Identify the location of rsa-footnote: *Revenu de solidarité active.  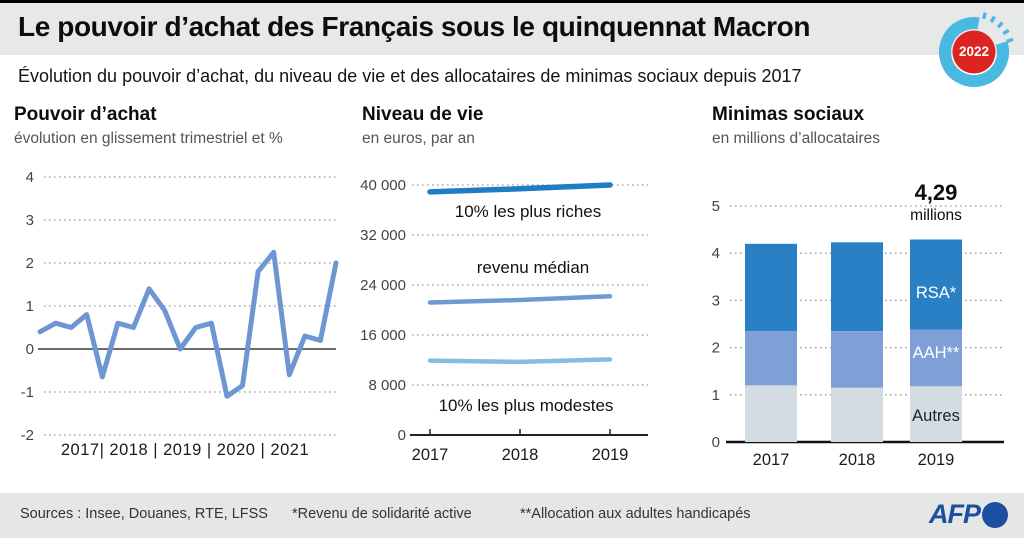
(382, 514).